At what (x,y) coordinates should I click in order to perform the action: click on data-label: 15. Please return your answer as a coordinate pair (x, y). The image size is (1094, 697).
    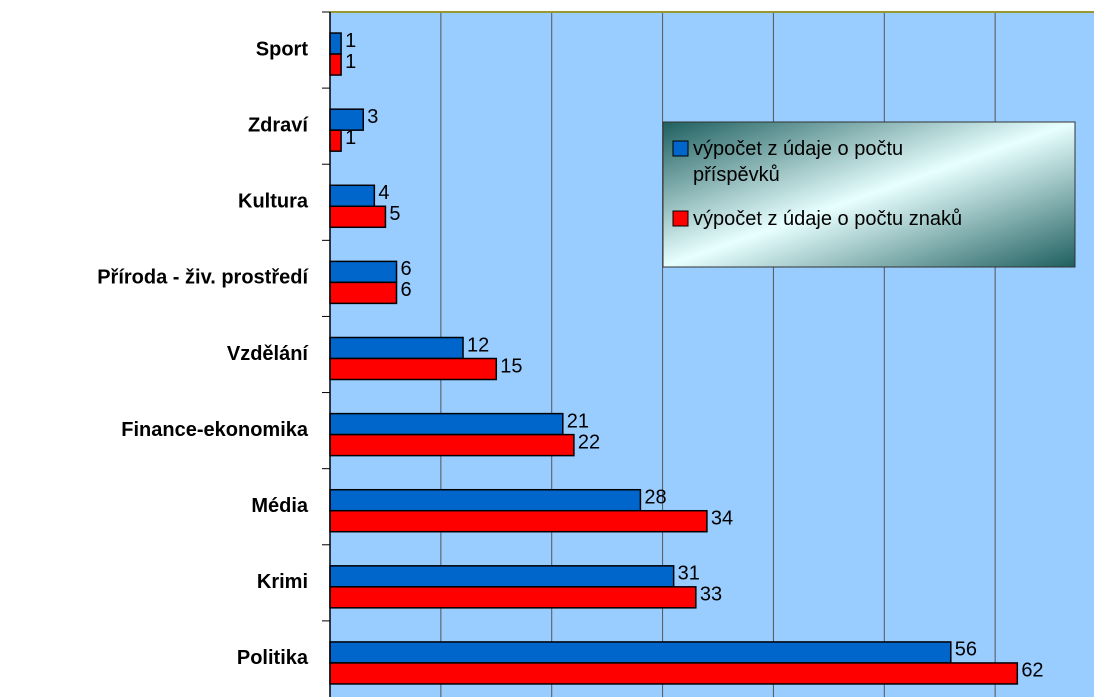
    Looking at the image, I should click on (511, 366).